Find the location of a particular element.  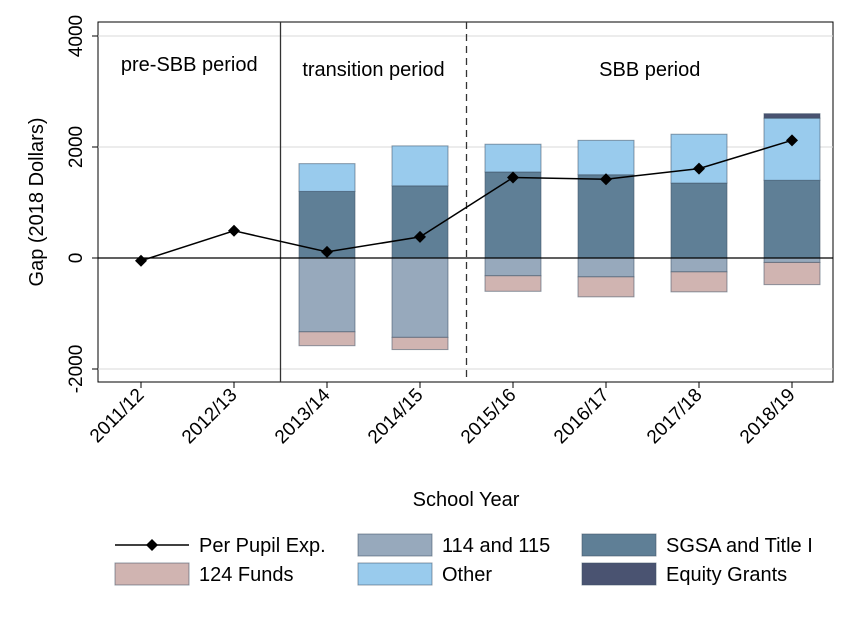

legend-label: Other is located at coordinates (467, 575).